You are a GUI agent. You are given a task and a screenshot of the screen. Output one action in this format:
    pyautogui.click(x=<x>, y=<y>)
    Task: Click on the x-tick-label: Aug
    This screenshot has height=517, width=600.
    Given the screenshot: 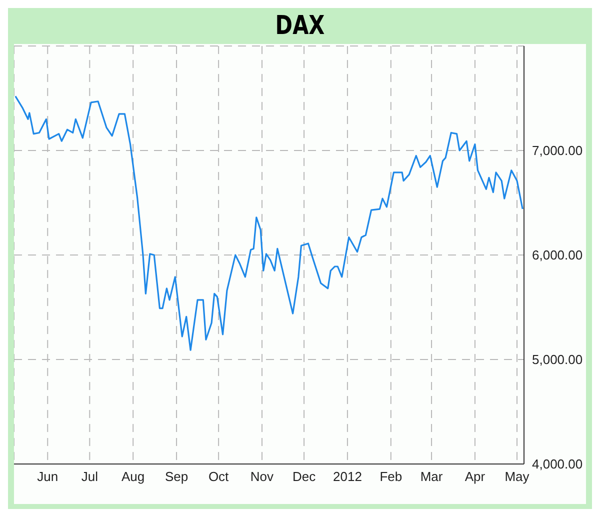 What is the action you would take?
    pyautogui.click(x=133, y=476)
    